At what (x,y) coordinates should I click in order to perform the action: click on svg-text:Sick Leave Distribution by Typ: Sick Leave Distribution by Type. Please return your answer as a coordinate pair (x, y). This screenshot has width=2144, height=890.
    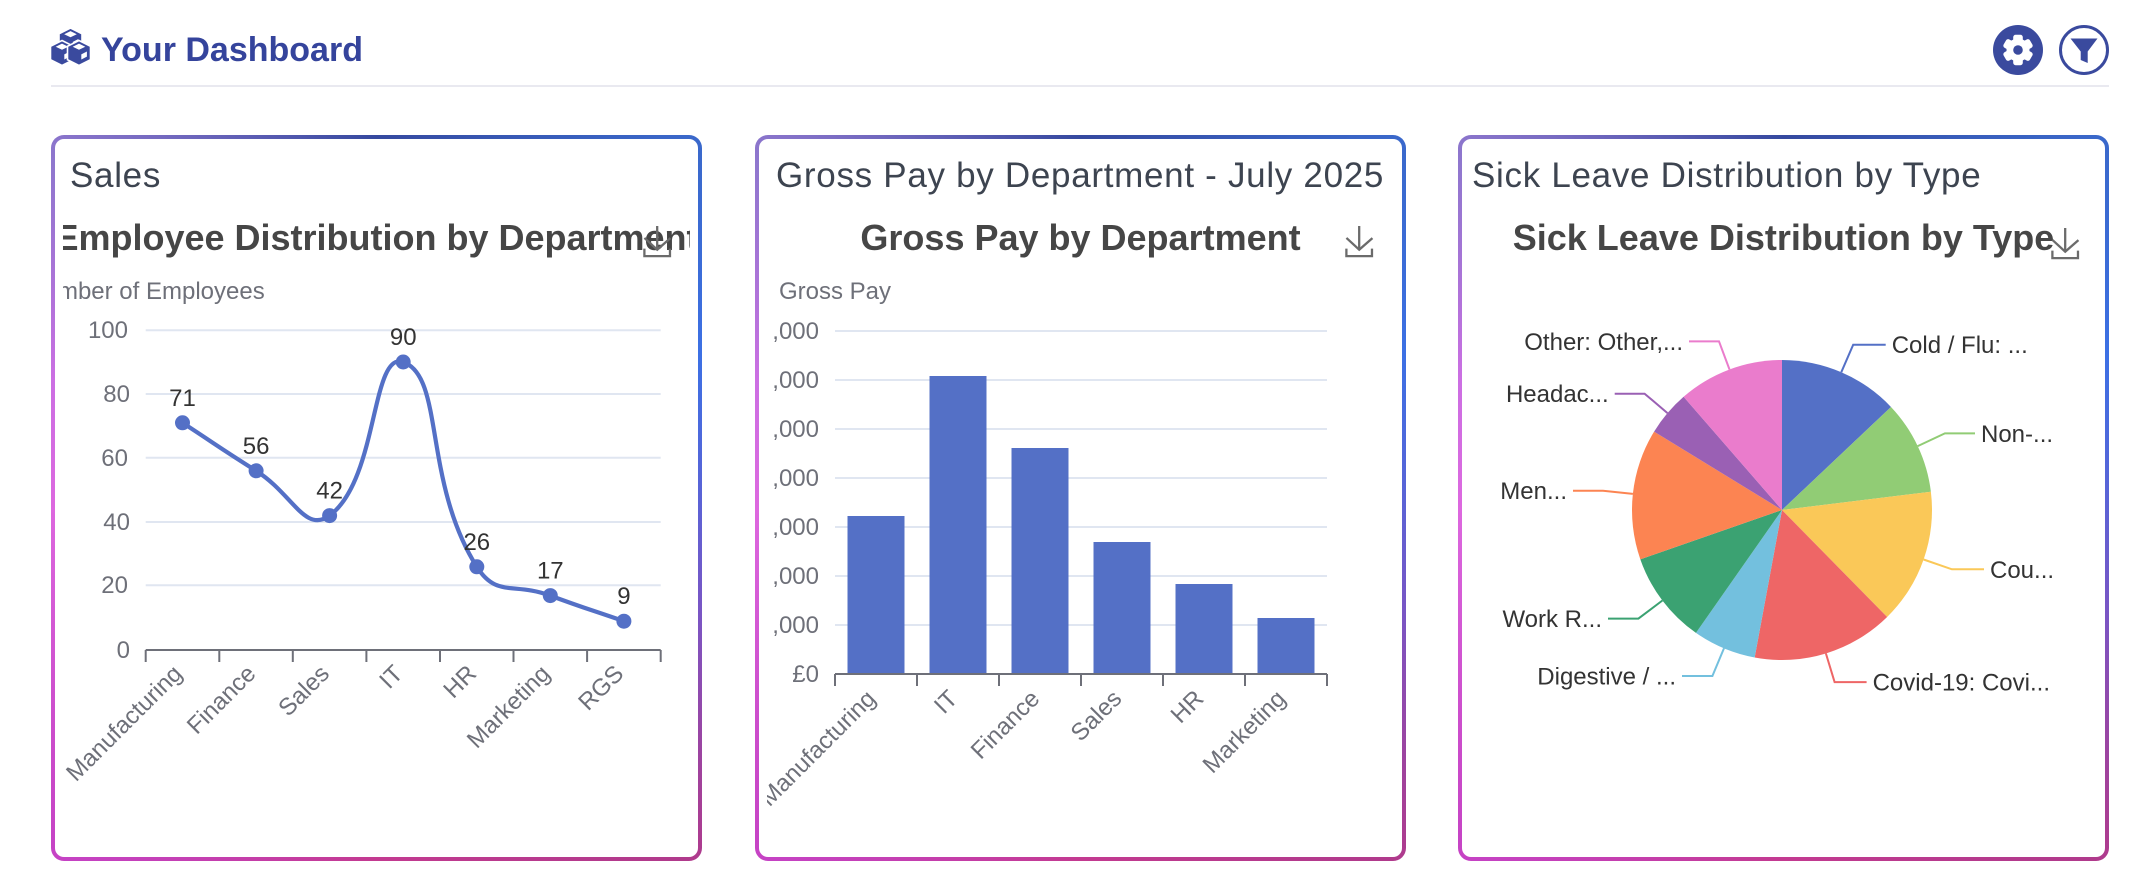
    Looking at the image, I should click on (1783, 237).